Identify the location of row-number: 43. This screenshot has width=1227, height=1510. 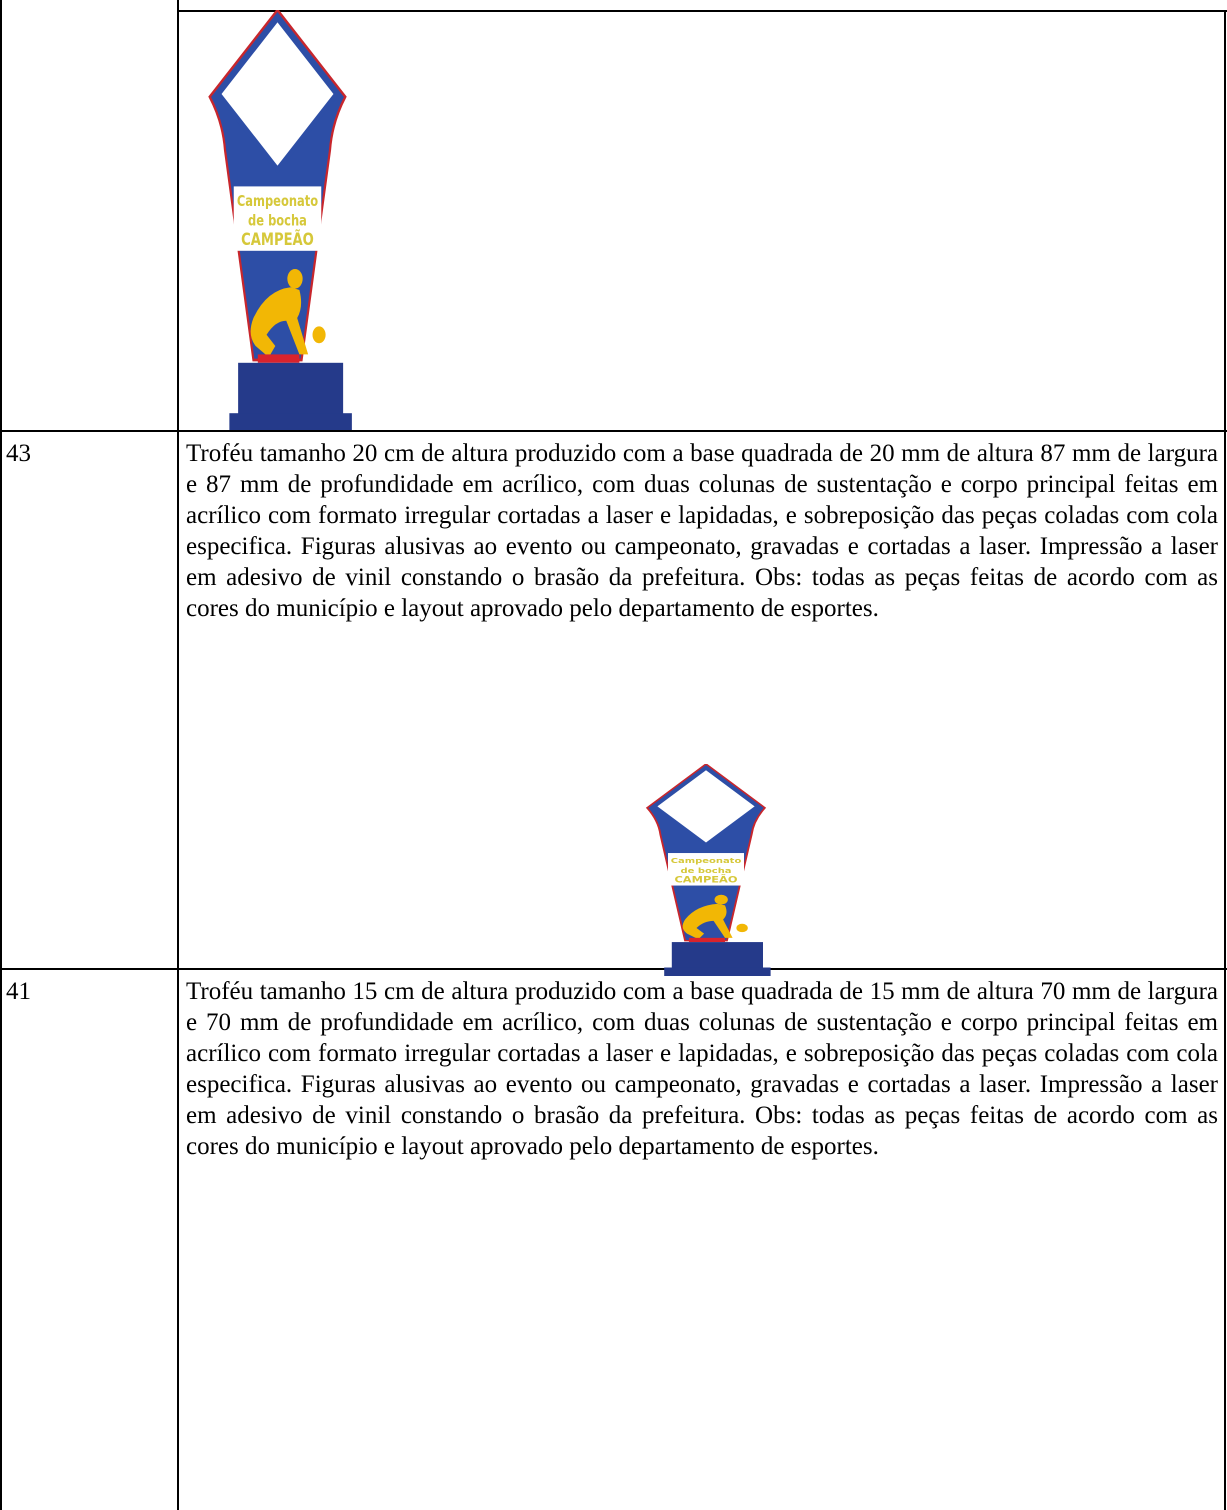
(18, 453).